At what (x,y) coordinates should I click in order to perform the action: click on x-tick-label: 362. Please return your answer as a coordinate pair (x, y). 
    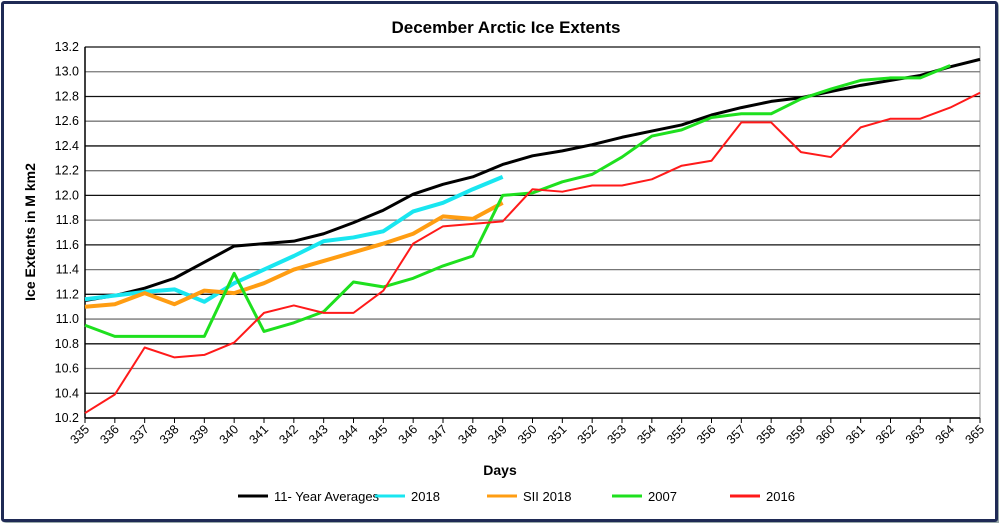
    Looking at the image, I should click on (885, 434).